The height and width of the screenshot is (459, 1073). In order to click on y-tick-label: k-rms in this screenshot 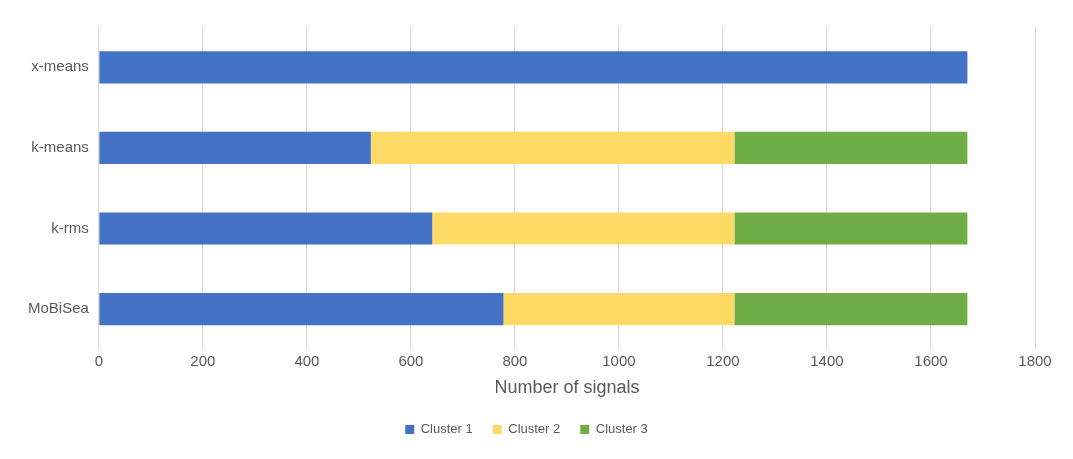, I will do `click(70, 227)`.